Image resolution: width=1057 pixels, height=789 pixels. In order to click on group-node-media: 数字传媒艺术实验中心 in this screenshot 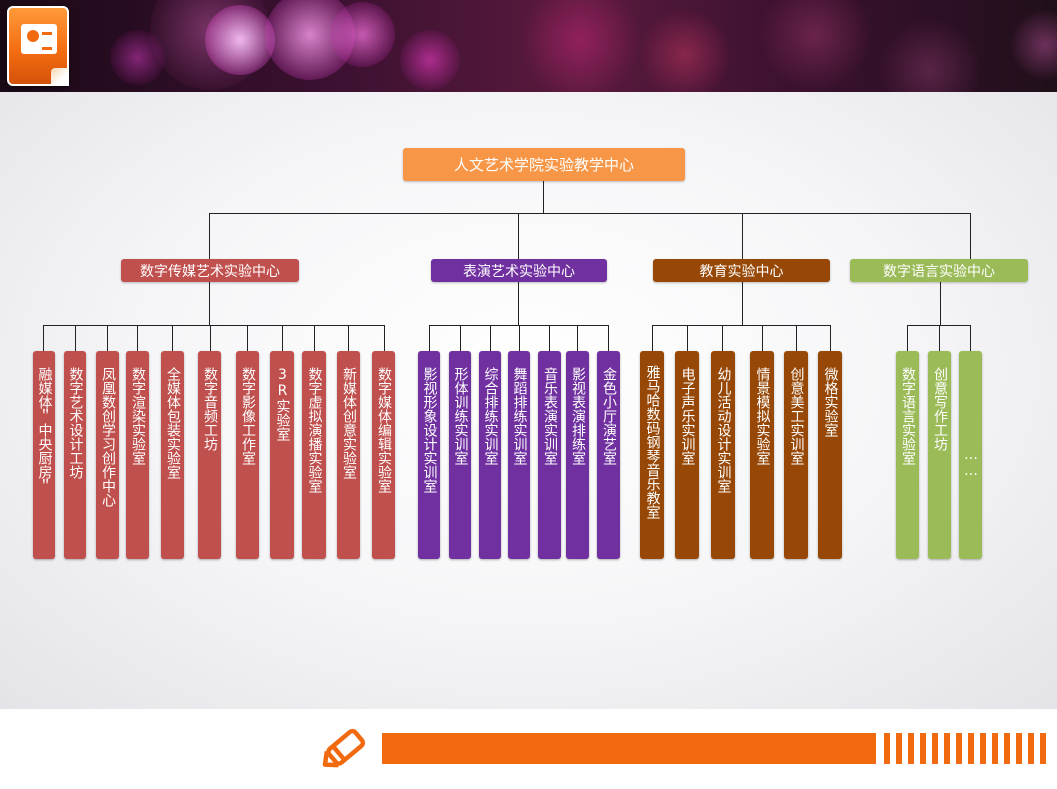, I will do `click(210, 270)`.